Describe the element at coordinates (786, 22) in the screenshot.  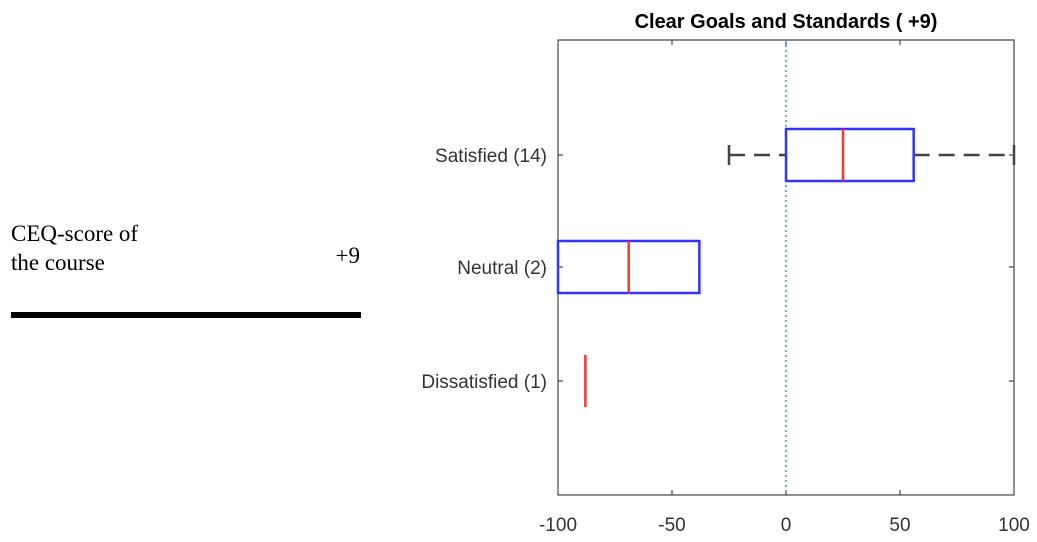
I see `chart-title: Clear Goals and Standards ( +9)` at that location.